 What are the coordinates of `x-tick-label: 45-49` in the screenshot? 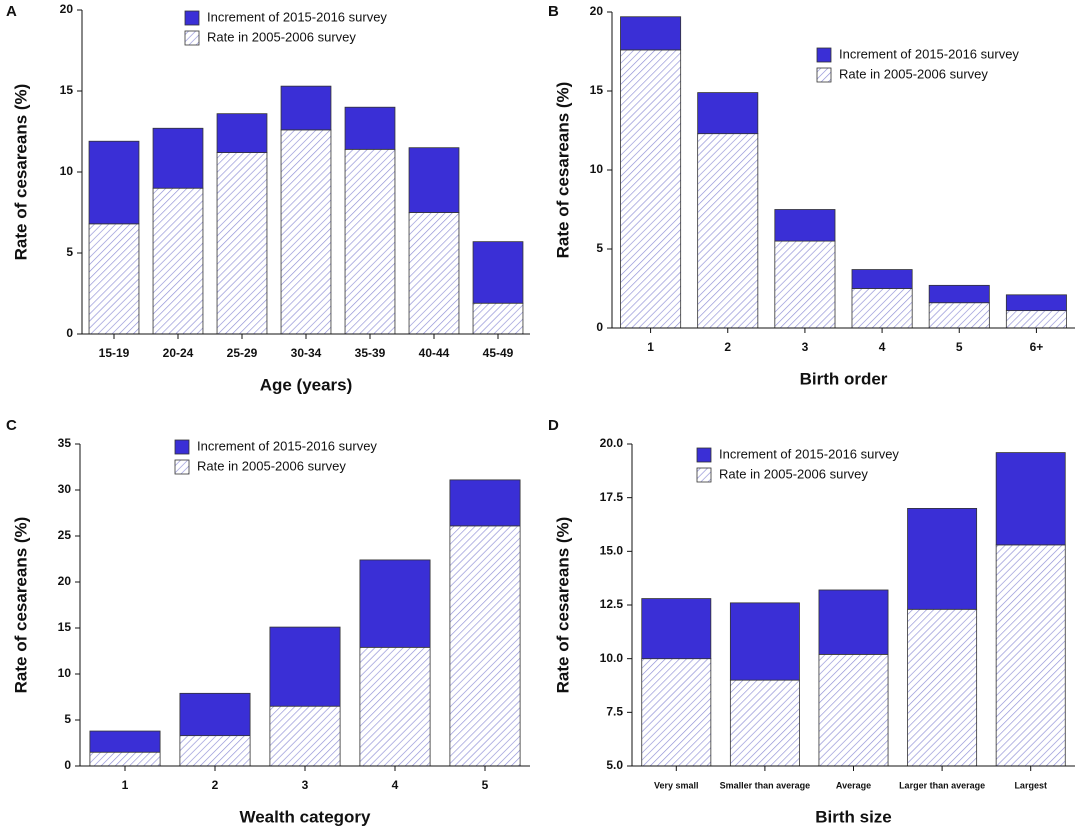 It's located at (498, 353).